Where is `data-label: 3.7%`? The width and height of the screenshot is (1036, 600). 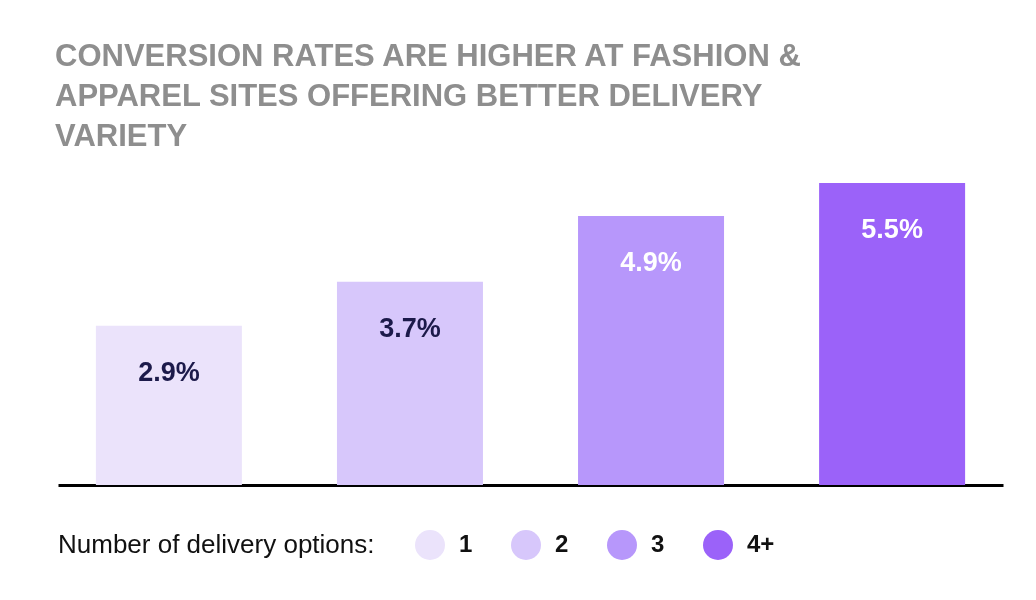 data-label: 3.7% is located at coordinates (410, 327).